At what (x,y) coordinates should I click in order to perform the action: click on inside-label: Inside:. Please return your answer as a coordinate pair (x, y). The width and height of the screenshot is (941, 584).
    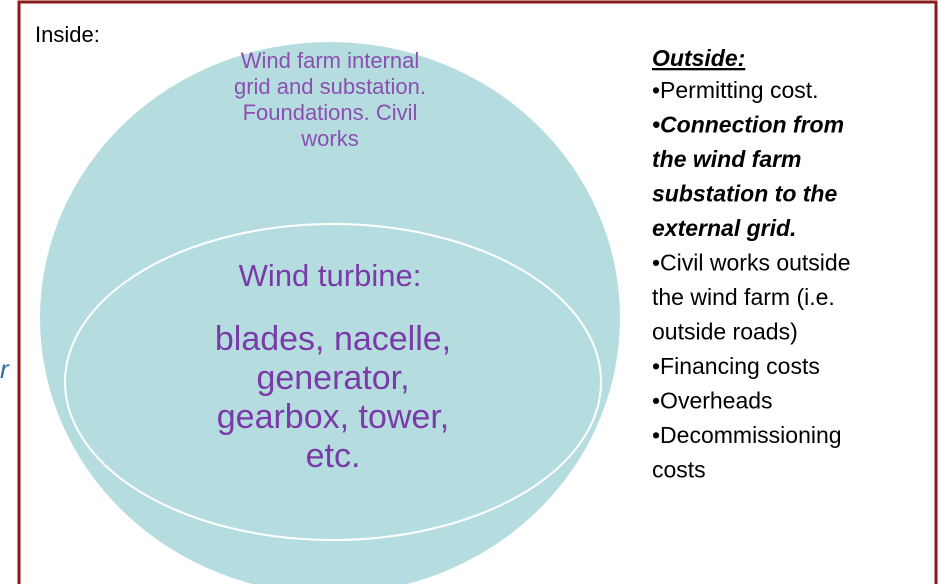
    Looking at the image, I should click on (67, 34).